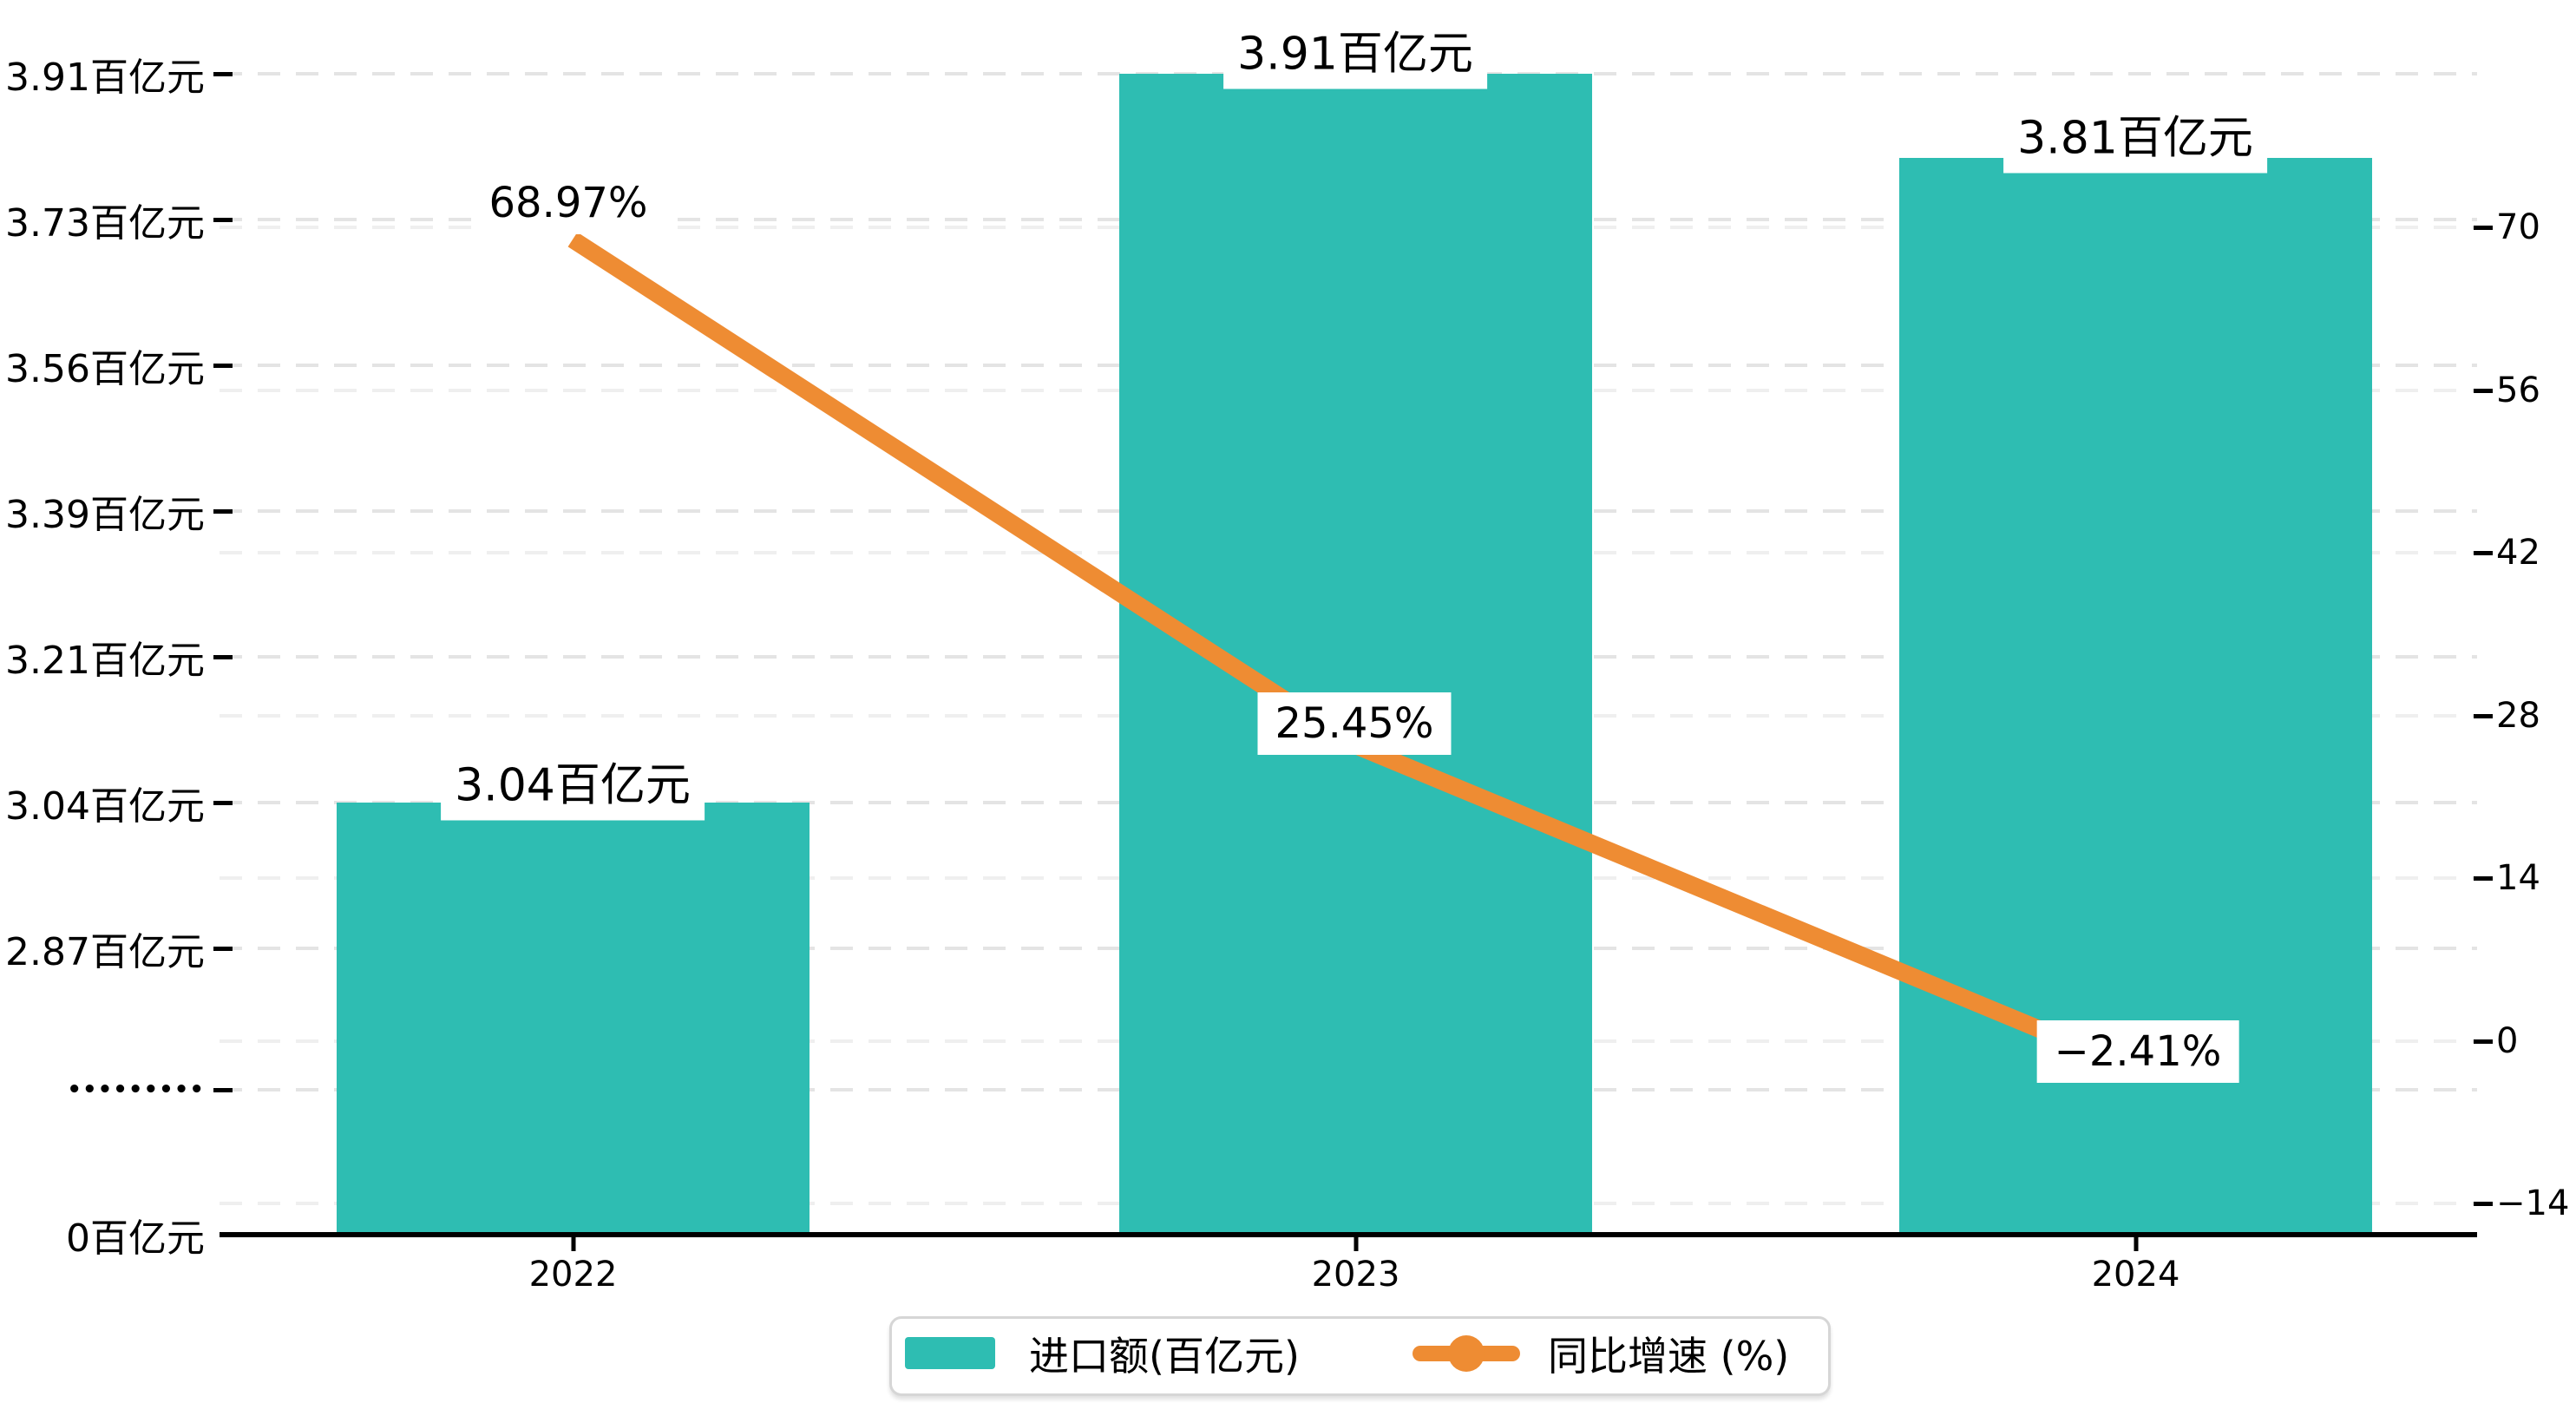 This screenshot has width=2576, height=1416. What do you see at coordinates (1164, 1356) in the screenshot?
I see `legend-item-imports: 进口额(百亿元)` at bounding box center [1164, 1356].